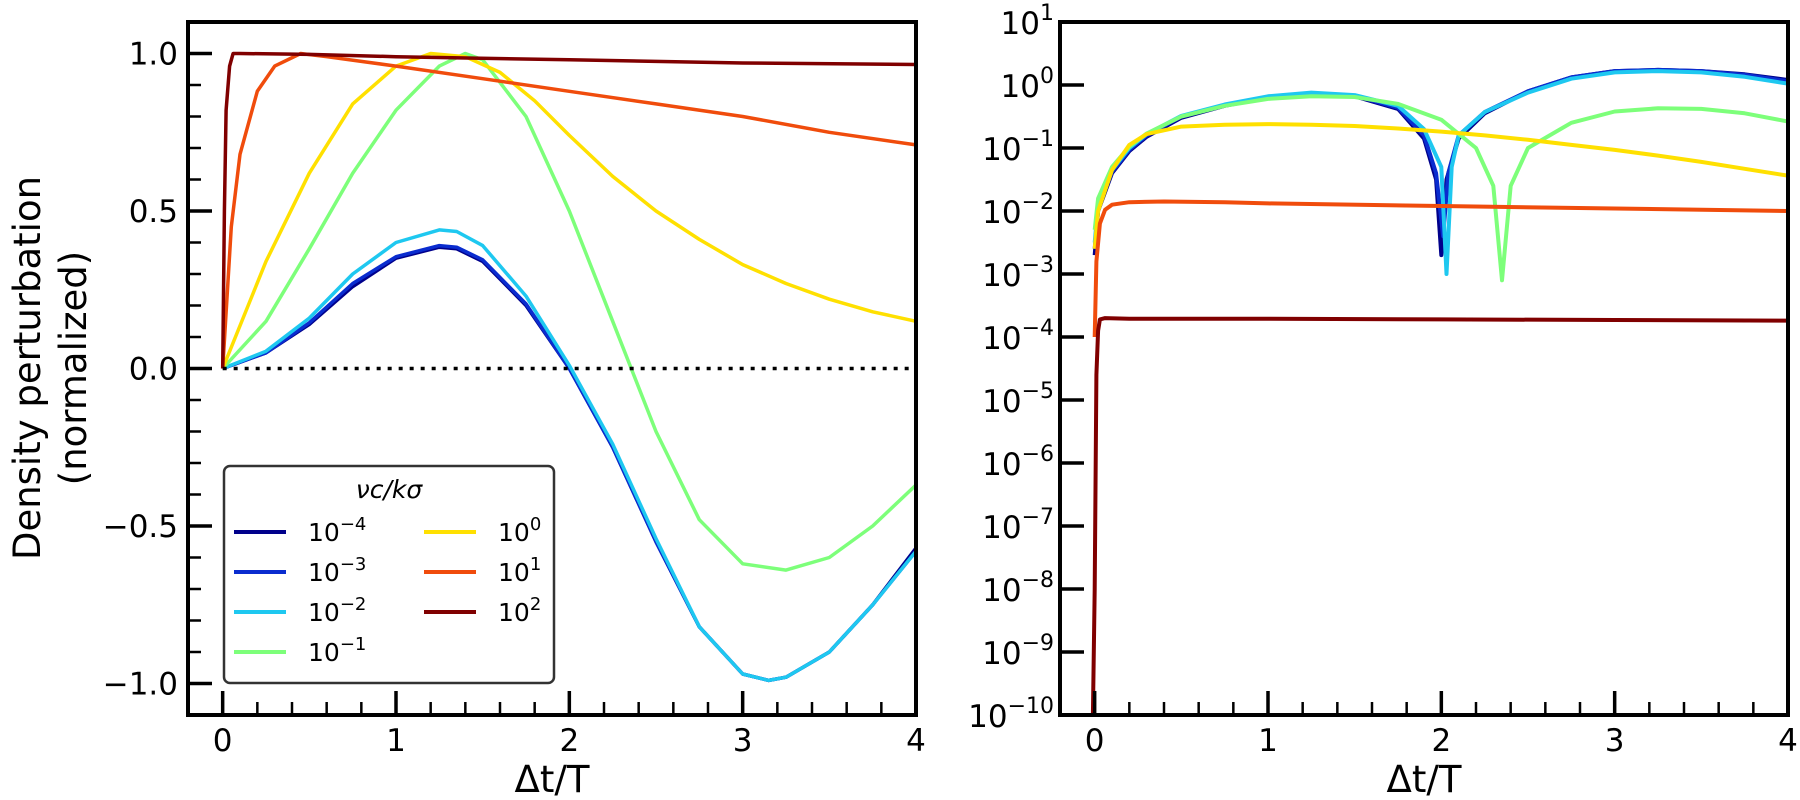 This screenshot has height=800, width=1800. What do you see at coordinates (1268, 741) in the screenshot?
I see `right-x-tick-label: 1` at bounding box center [1268, 741].